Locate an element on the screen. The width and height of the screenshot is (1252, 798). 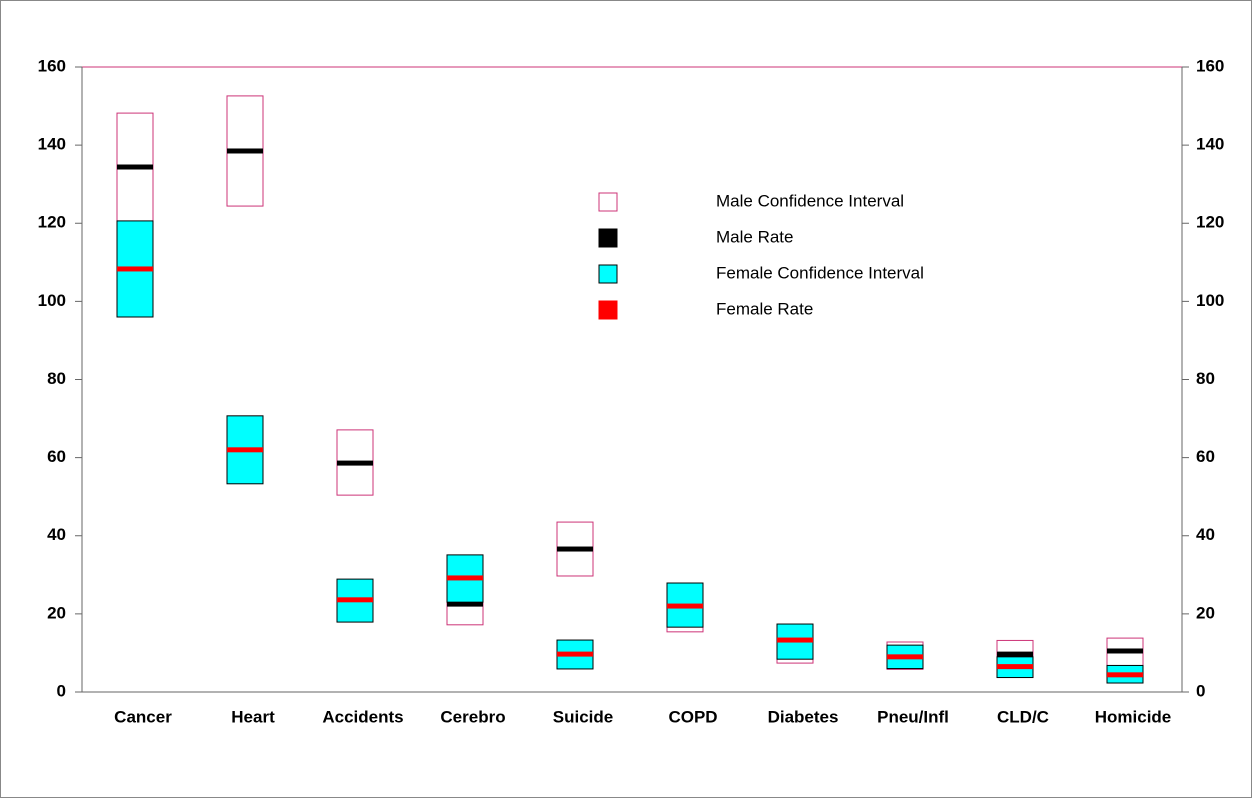
y-tick-label: 120 is located at coordinates (52, 222).